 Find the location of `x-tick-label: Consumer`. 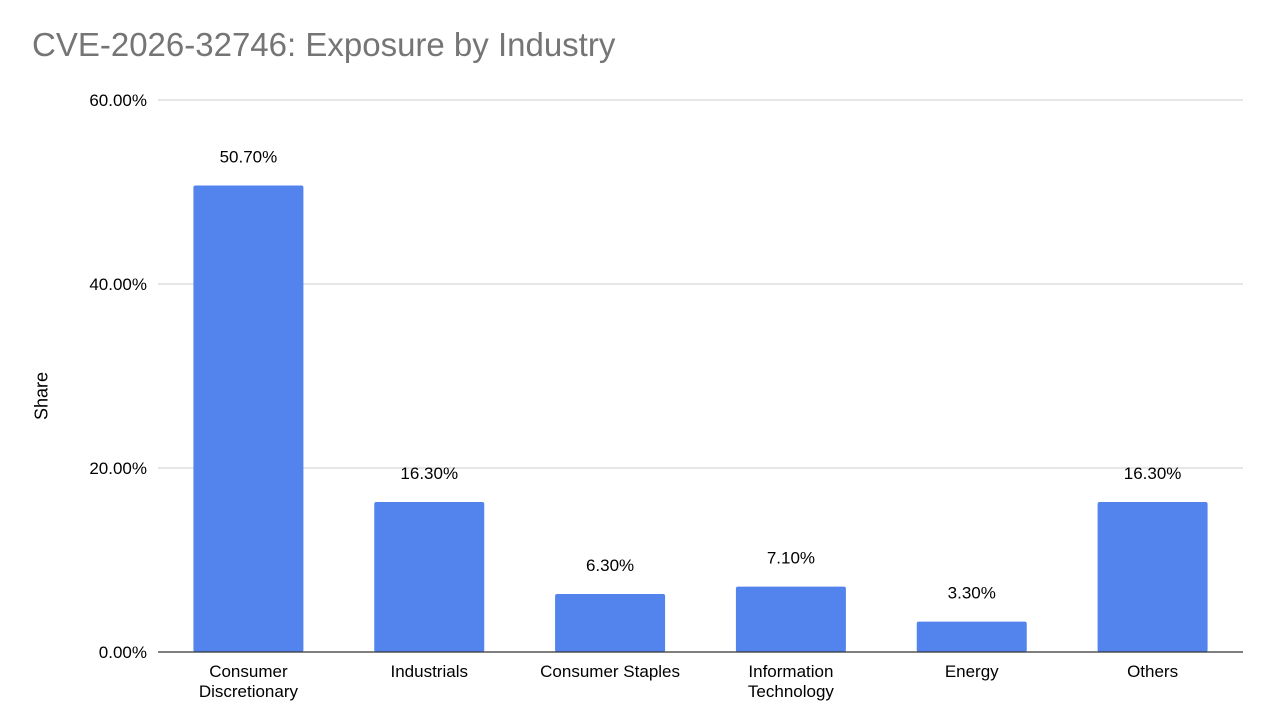

x-tick-label: Consumer is located at coordinates (248, 671).